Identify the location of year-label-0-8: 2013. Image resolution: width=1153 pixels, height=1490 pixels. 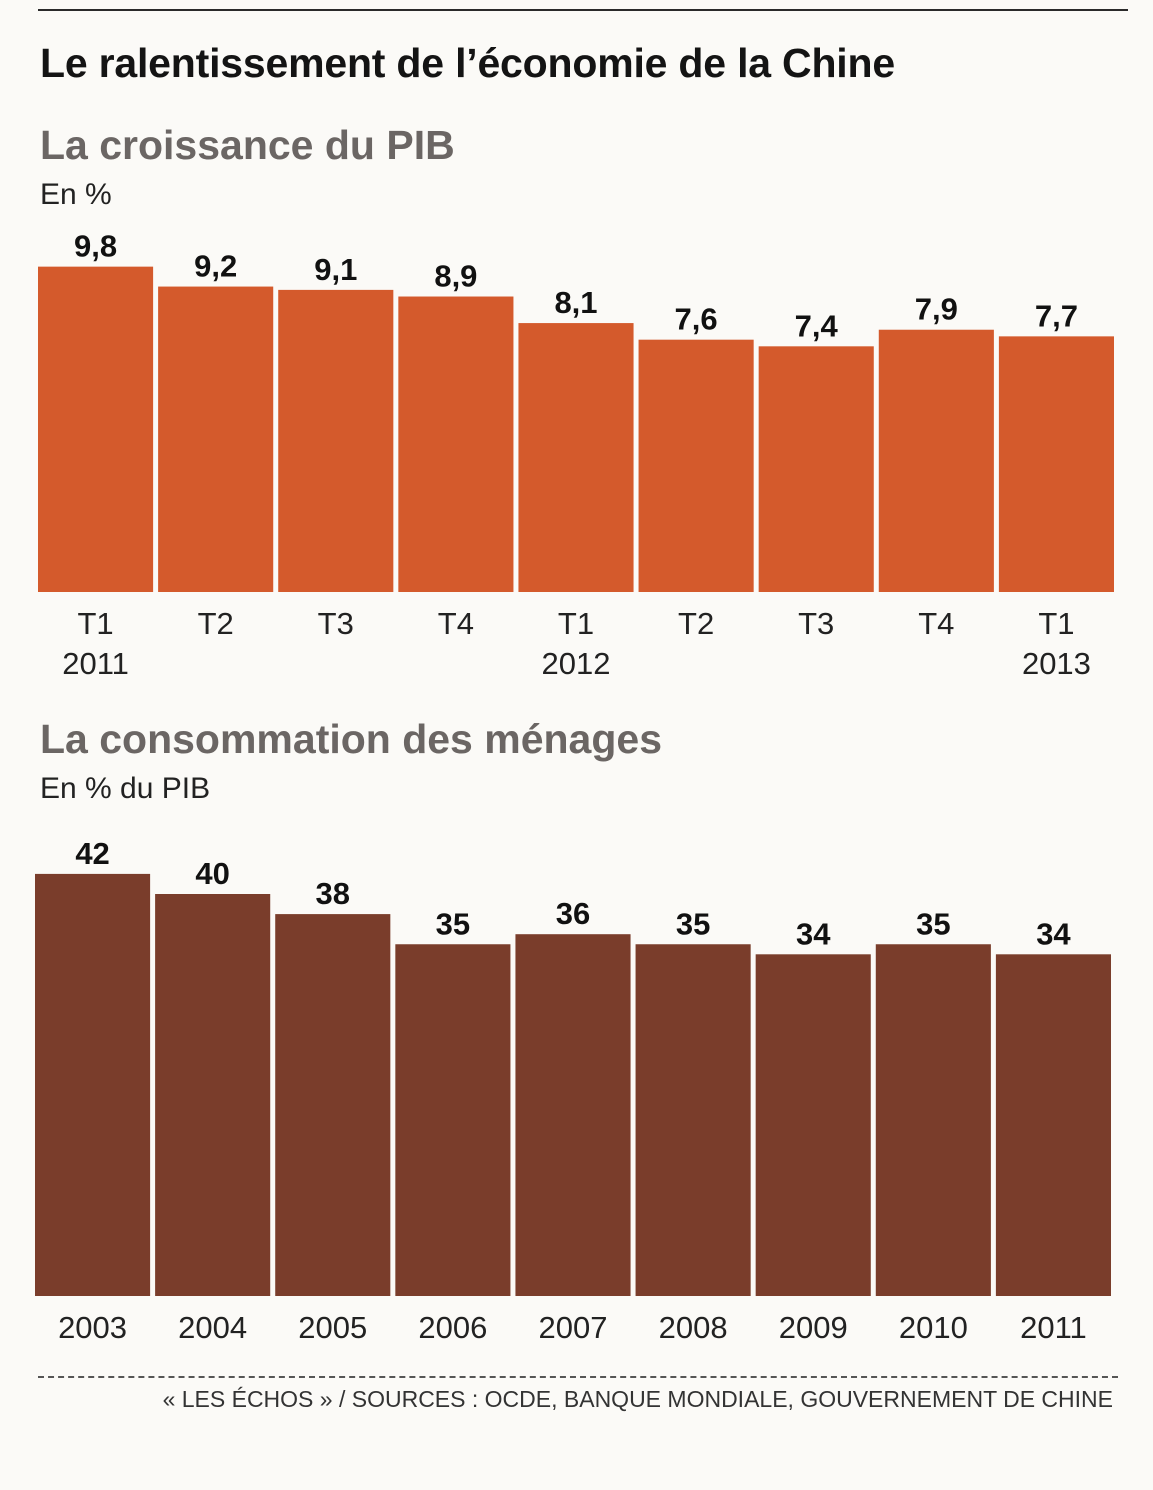
(1056, 663).